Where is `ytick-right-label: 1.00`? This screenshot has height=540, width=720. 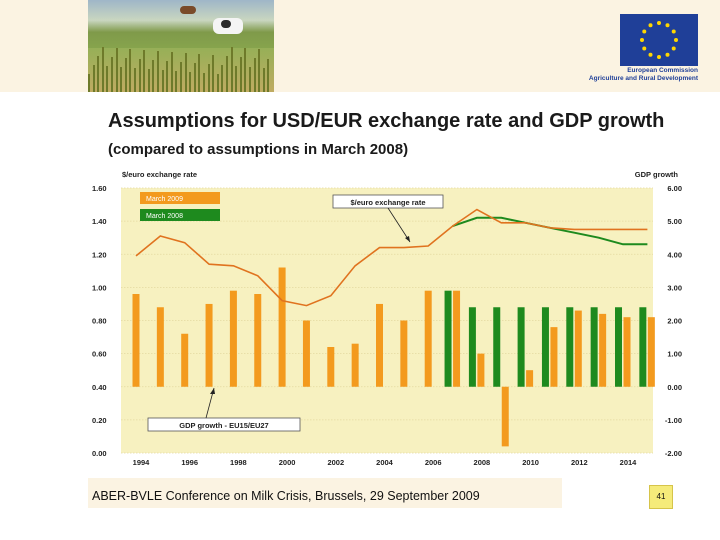
ytick-right-label: 1.00 is located at coordinates (674, 354).